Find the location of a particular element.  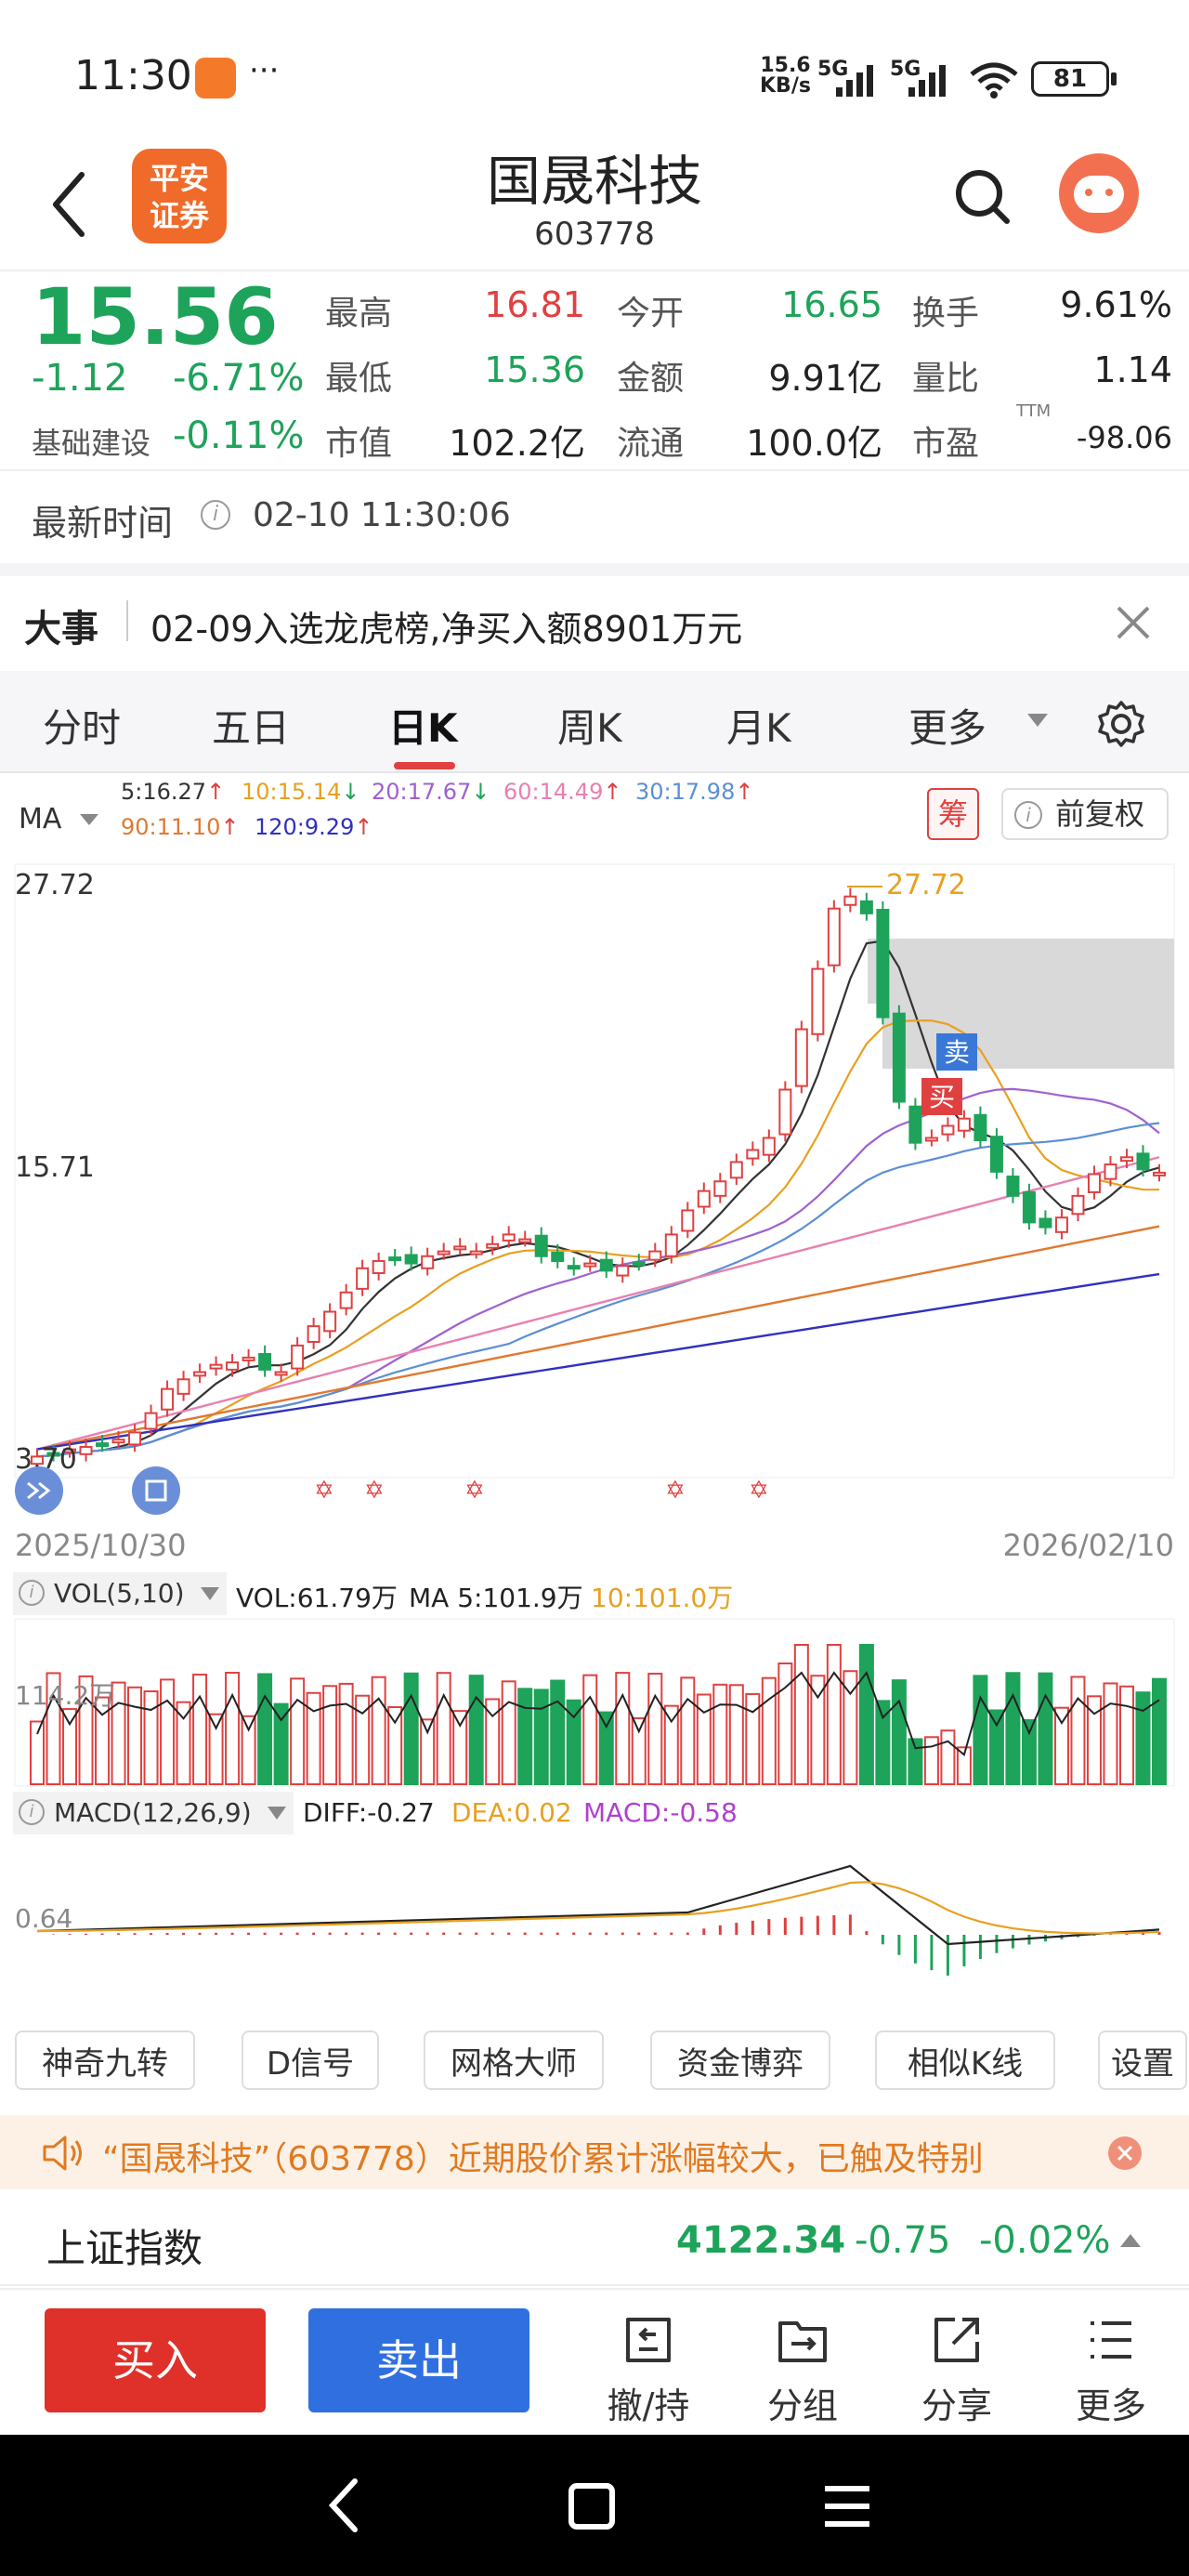

tab-daily-k: 日K is located at coordinates (423, 728).